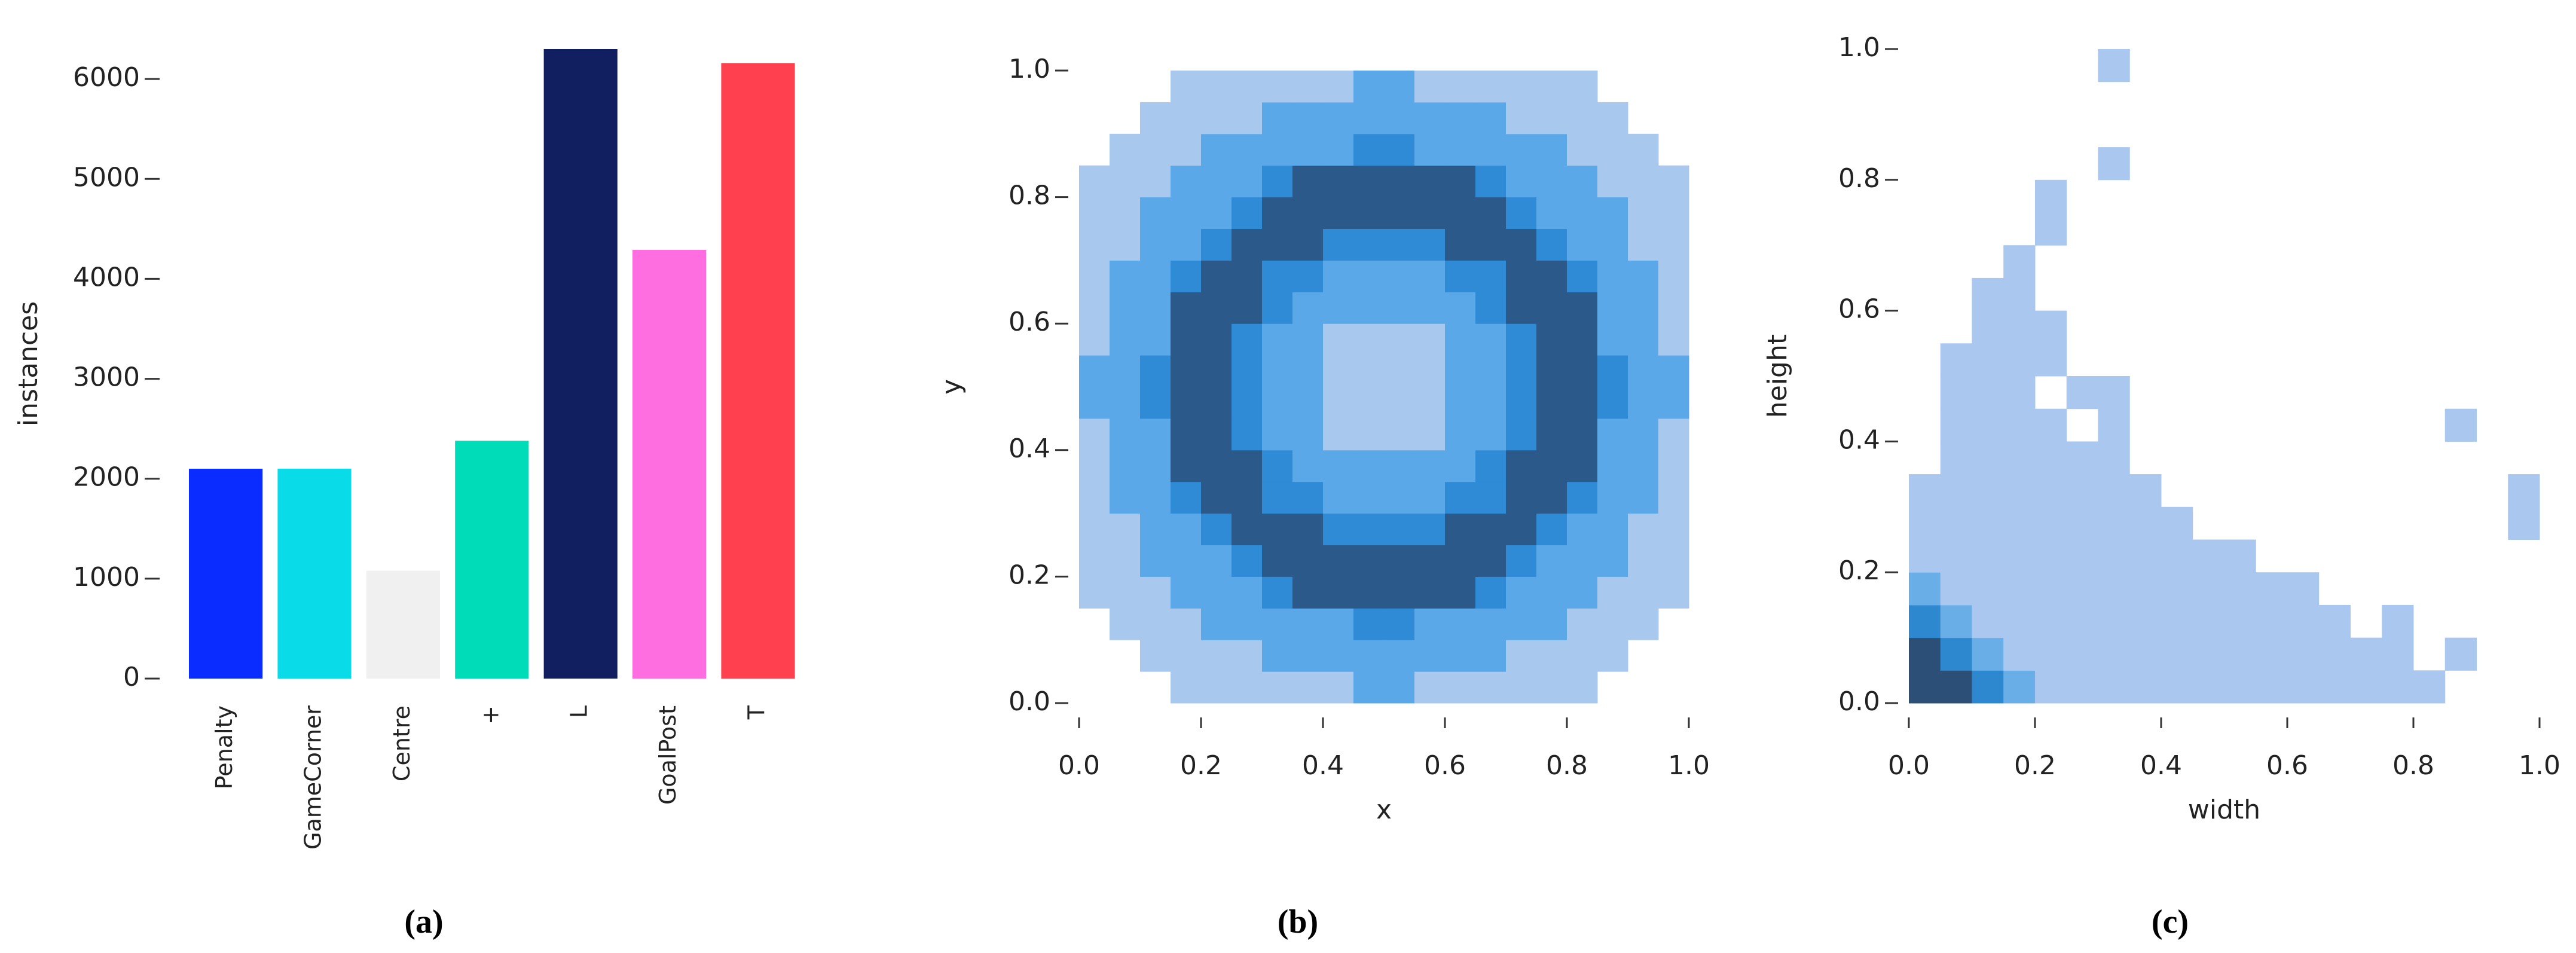 Image resolution: width=2576 pixels, height=953 pixels. Describe the element at coordinates (106, 77) in the screenshot. I see `y-tick-label: 6000` at that location.